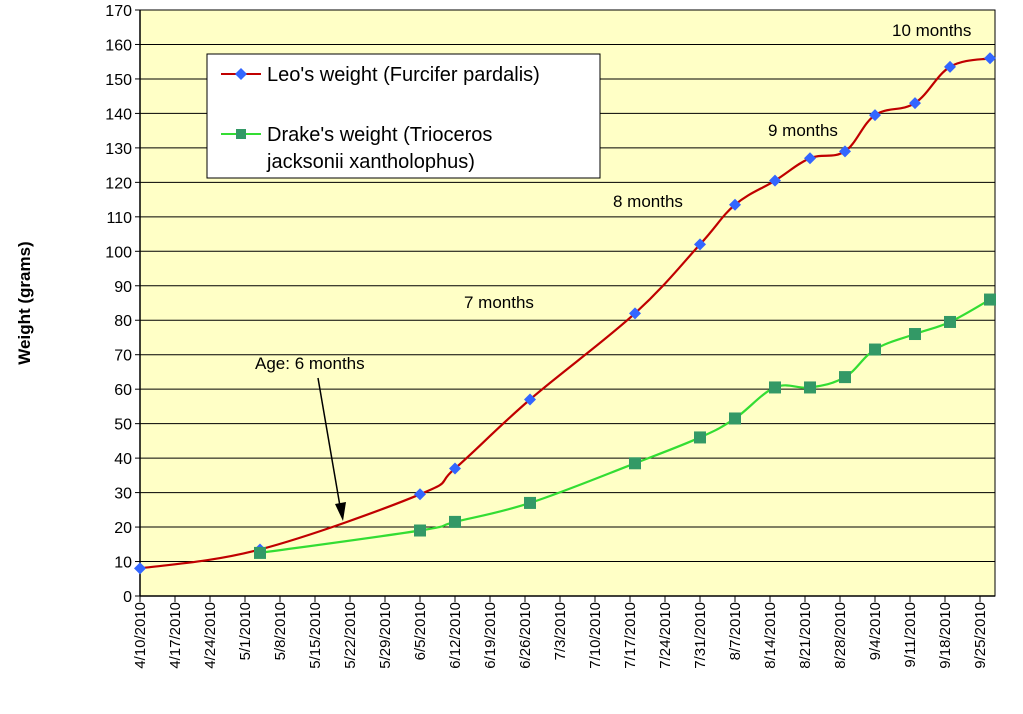 This screenshot has height=714, width=1023. What do you see at coordinates (648, 201) in the screenshot?
I see `annotation-age-8: 8 months` at bounding box center [648, 201].